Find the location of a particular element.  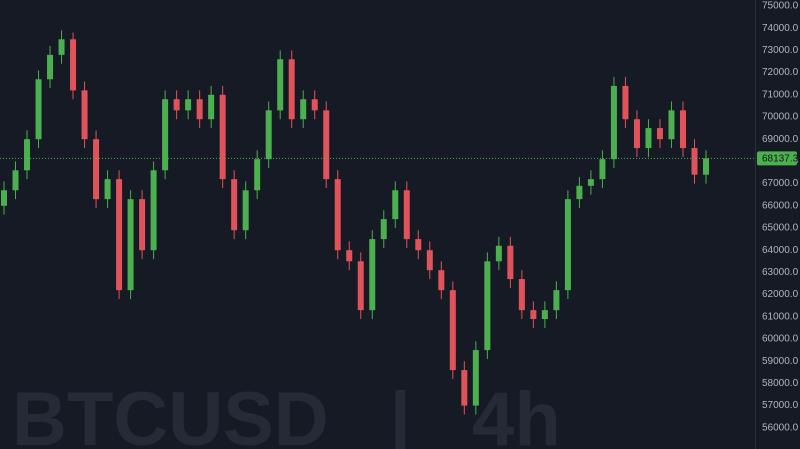

y-tick-label: 61000.0 is located at coordinates (780, 316).